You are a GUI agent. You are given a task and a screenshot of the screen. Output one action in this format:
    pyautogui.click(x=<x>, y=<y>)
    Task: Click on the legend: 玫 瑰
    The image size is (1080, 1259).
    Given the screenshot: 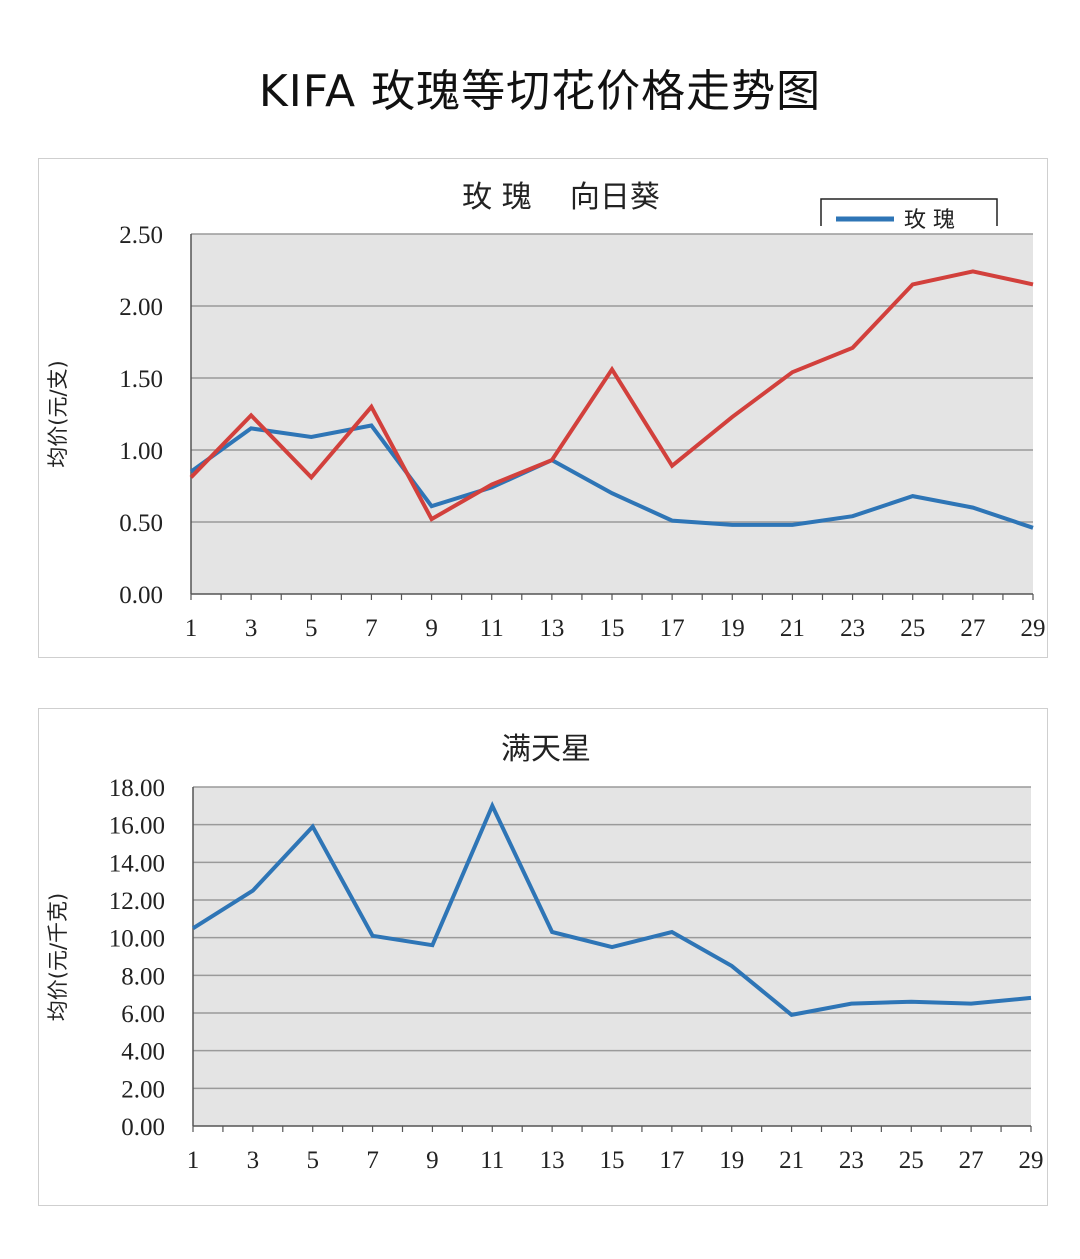 What is the action you would take?
    pyautogui.click(x=909, y=215)
    